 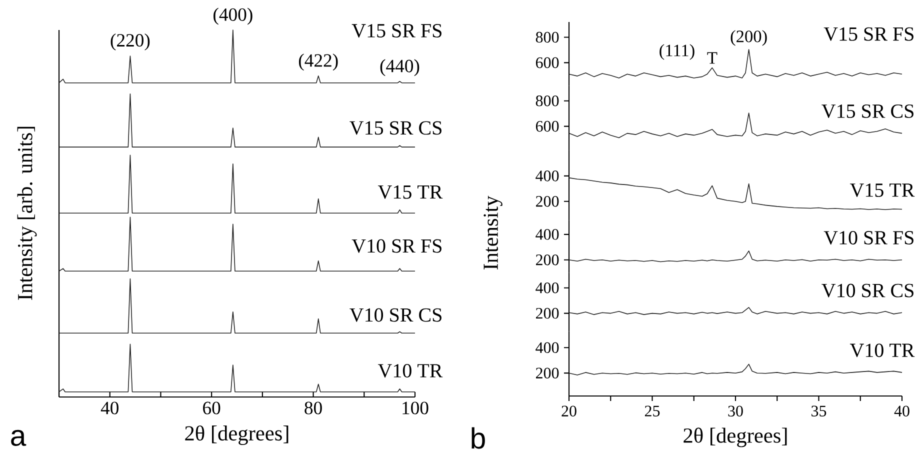 I want to click on x-tick-label: 20, so click(x=569, y=411).